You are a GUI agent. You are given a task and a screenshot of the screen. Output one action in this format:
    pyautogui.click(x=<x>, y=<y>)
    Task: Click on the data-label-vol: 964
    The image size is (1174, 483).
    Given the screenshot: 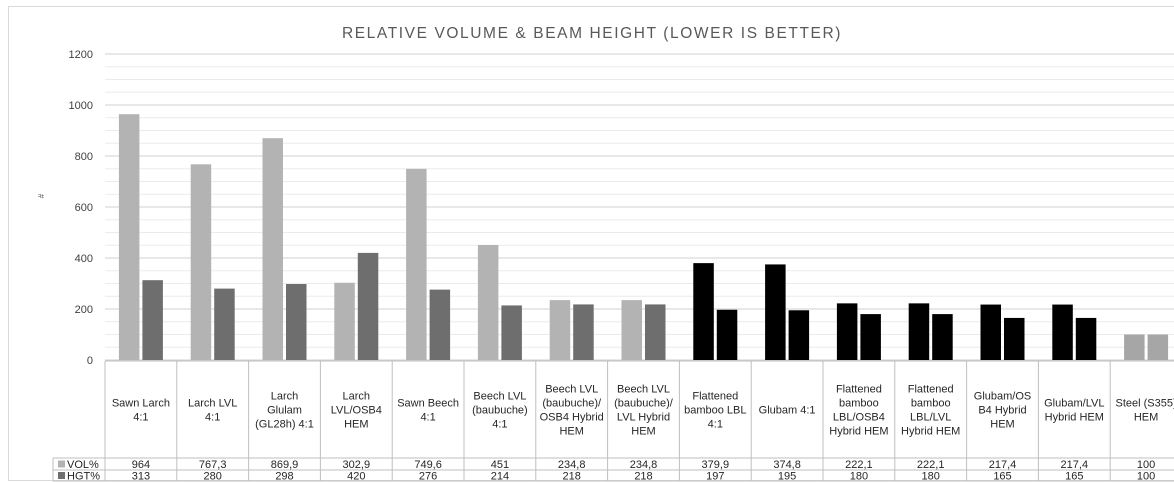 What is the action you would take?
    pyautogui.click(x=141, y=465)
    